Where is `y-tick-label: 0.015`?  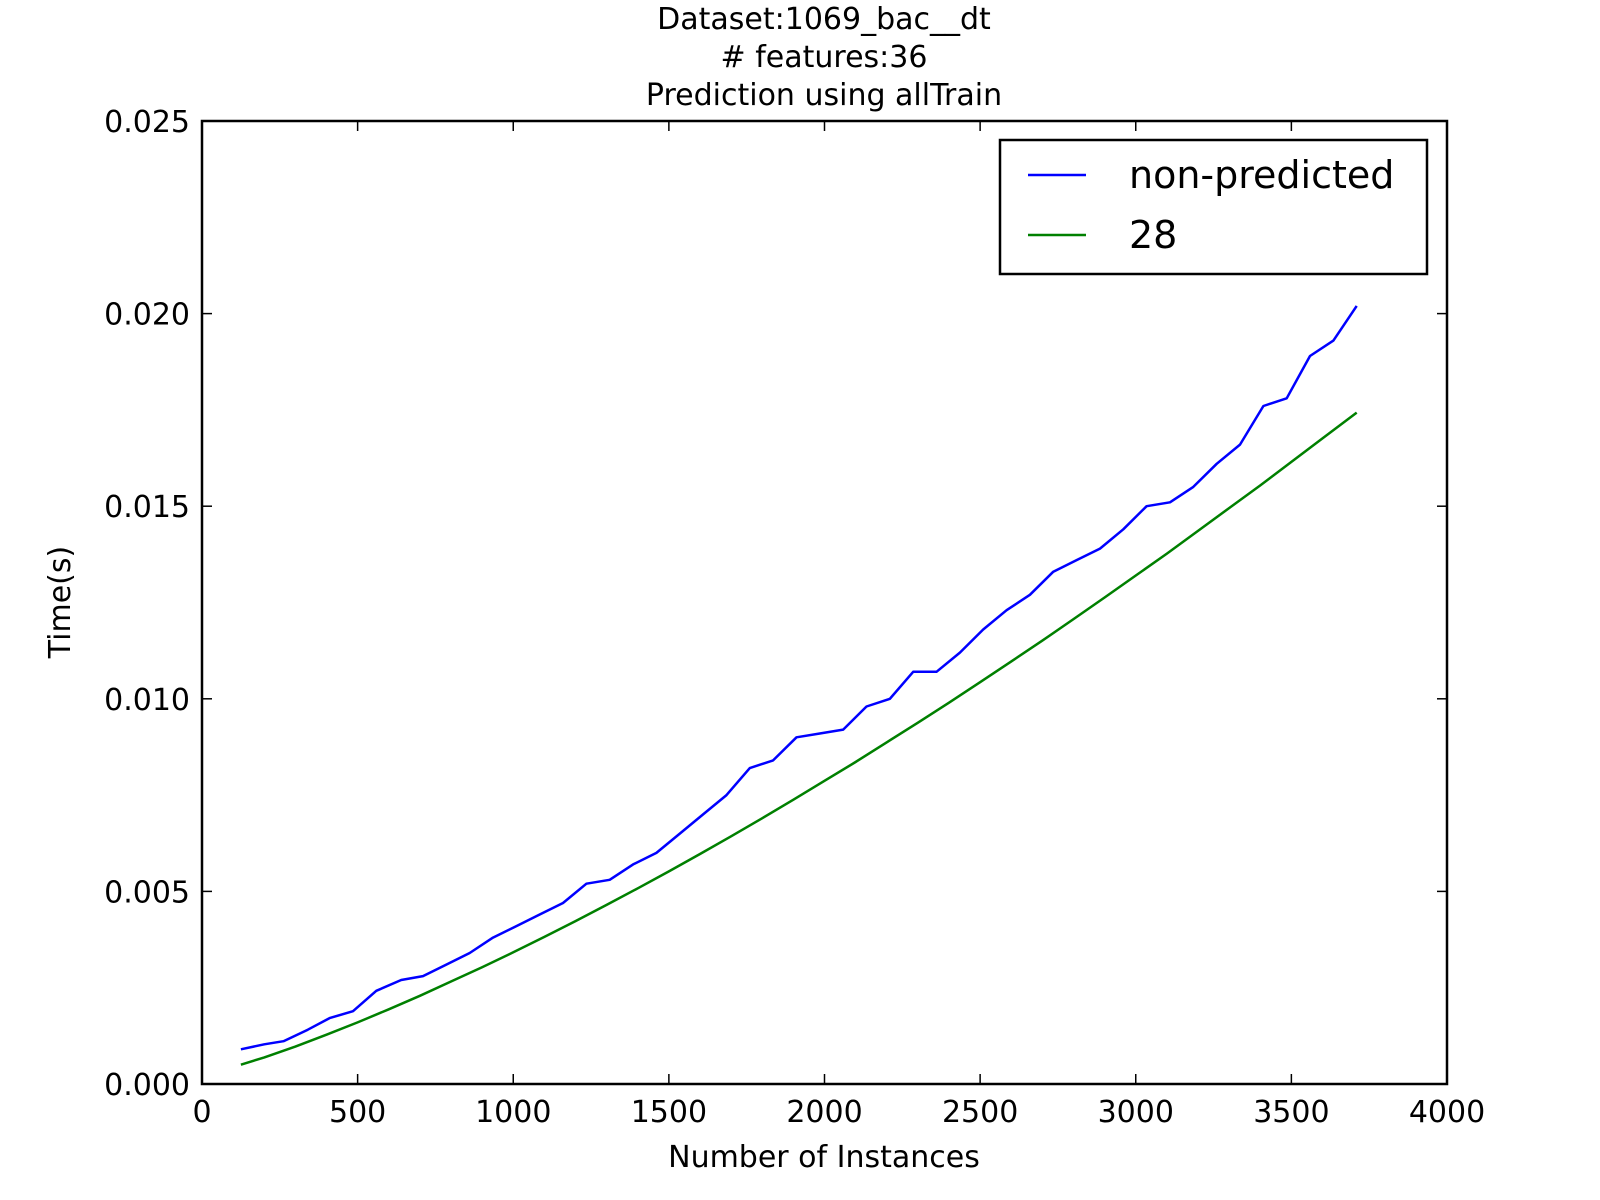 y-tick-label: 0.015 is located at coordinates (147, 507).